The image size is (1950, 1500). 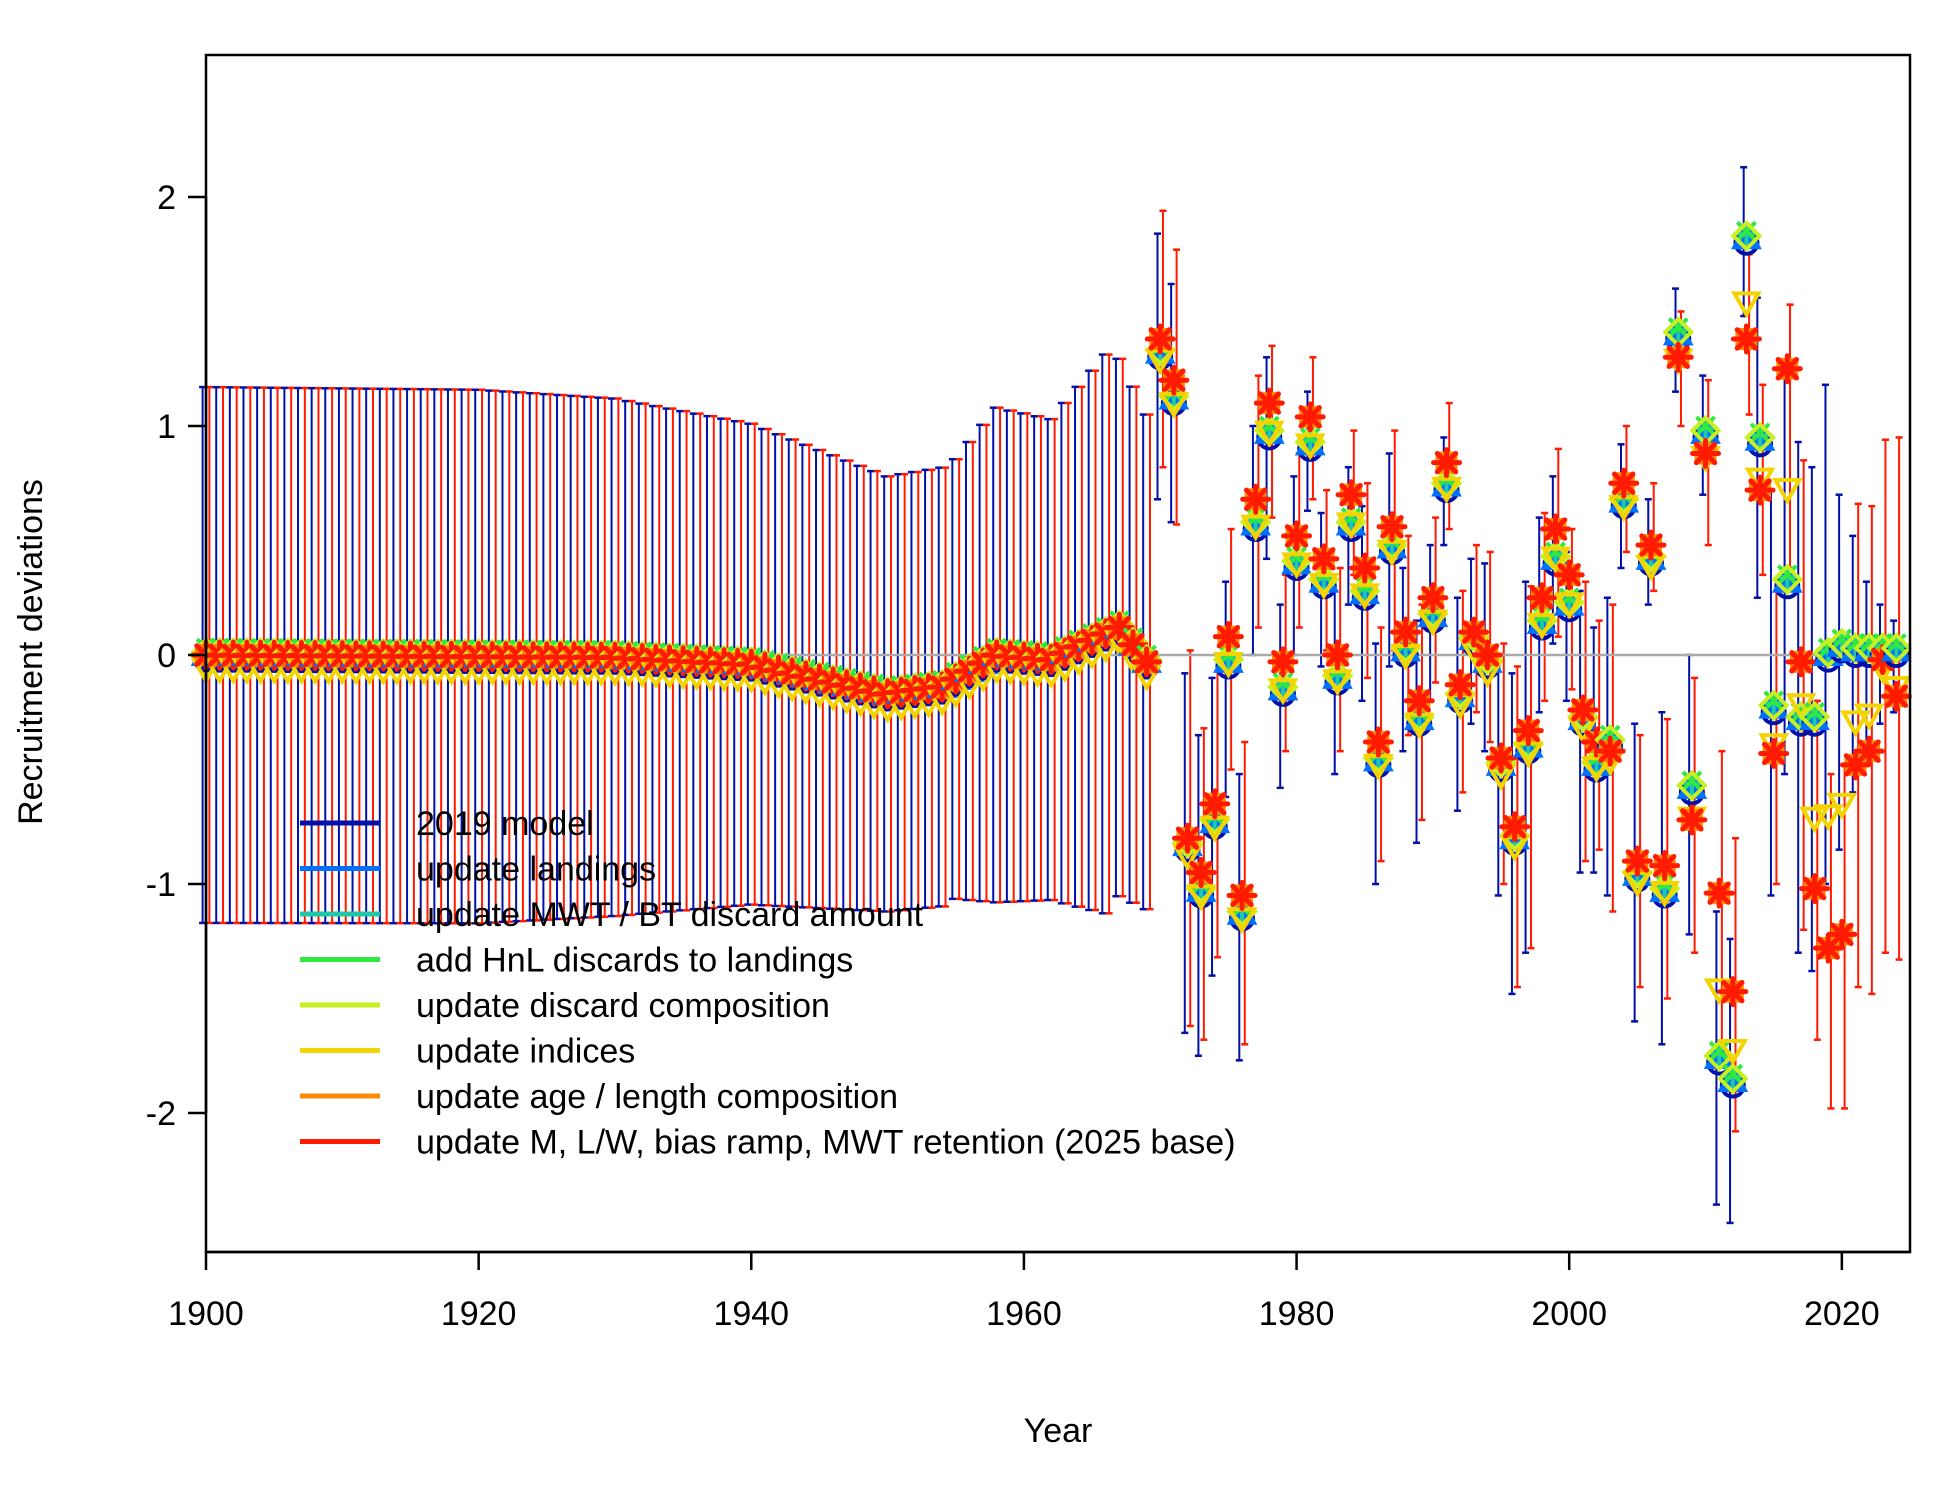 I want to click on marker-2025-base-1996, so click(x=1515, y=827).